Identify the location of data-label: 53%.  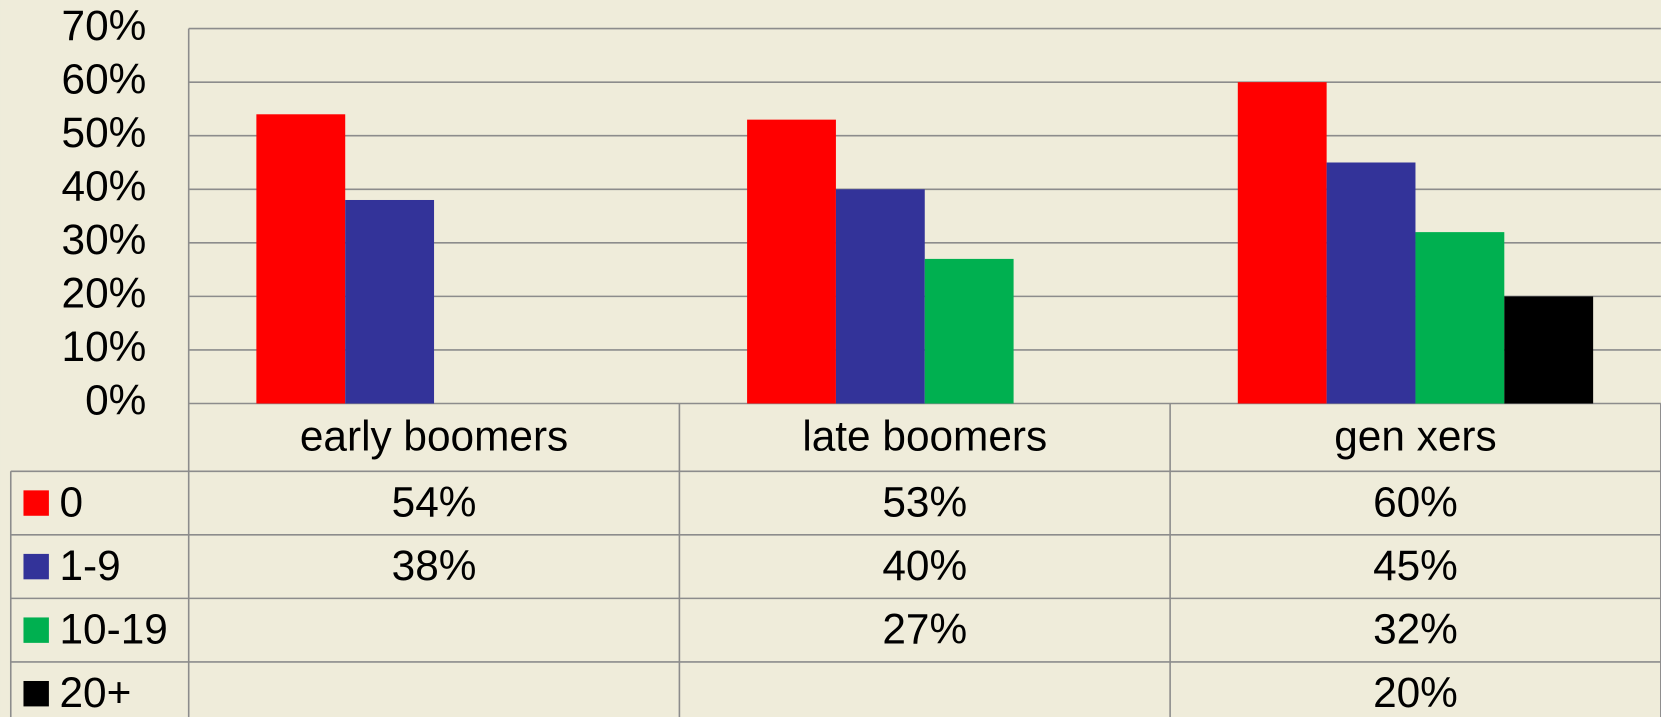
(924, 501).